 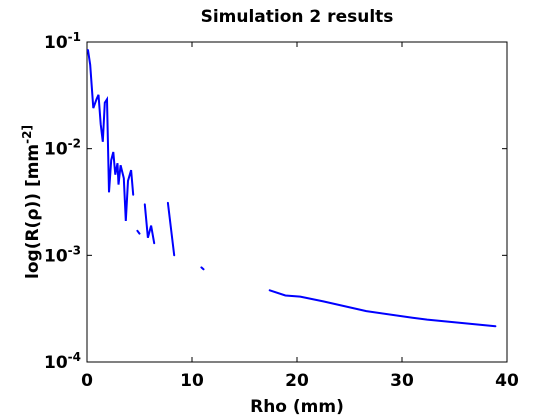 I want to click on y-axis-label: log(R(ρ)) [mm-2], so click(x=31, y=202).